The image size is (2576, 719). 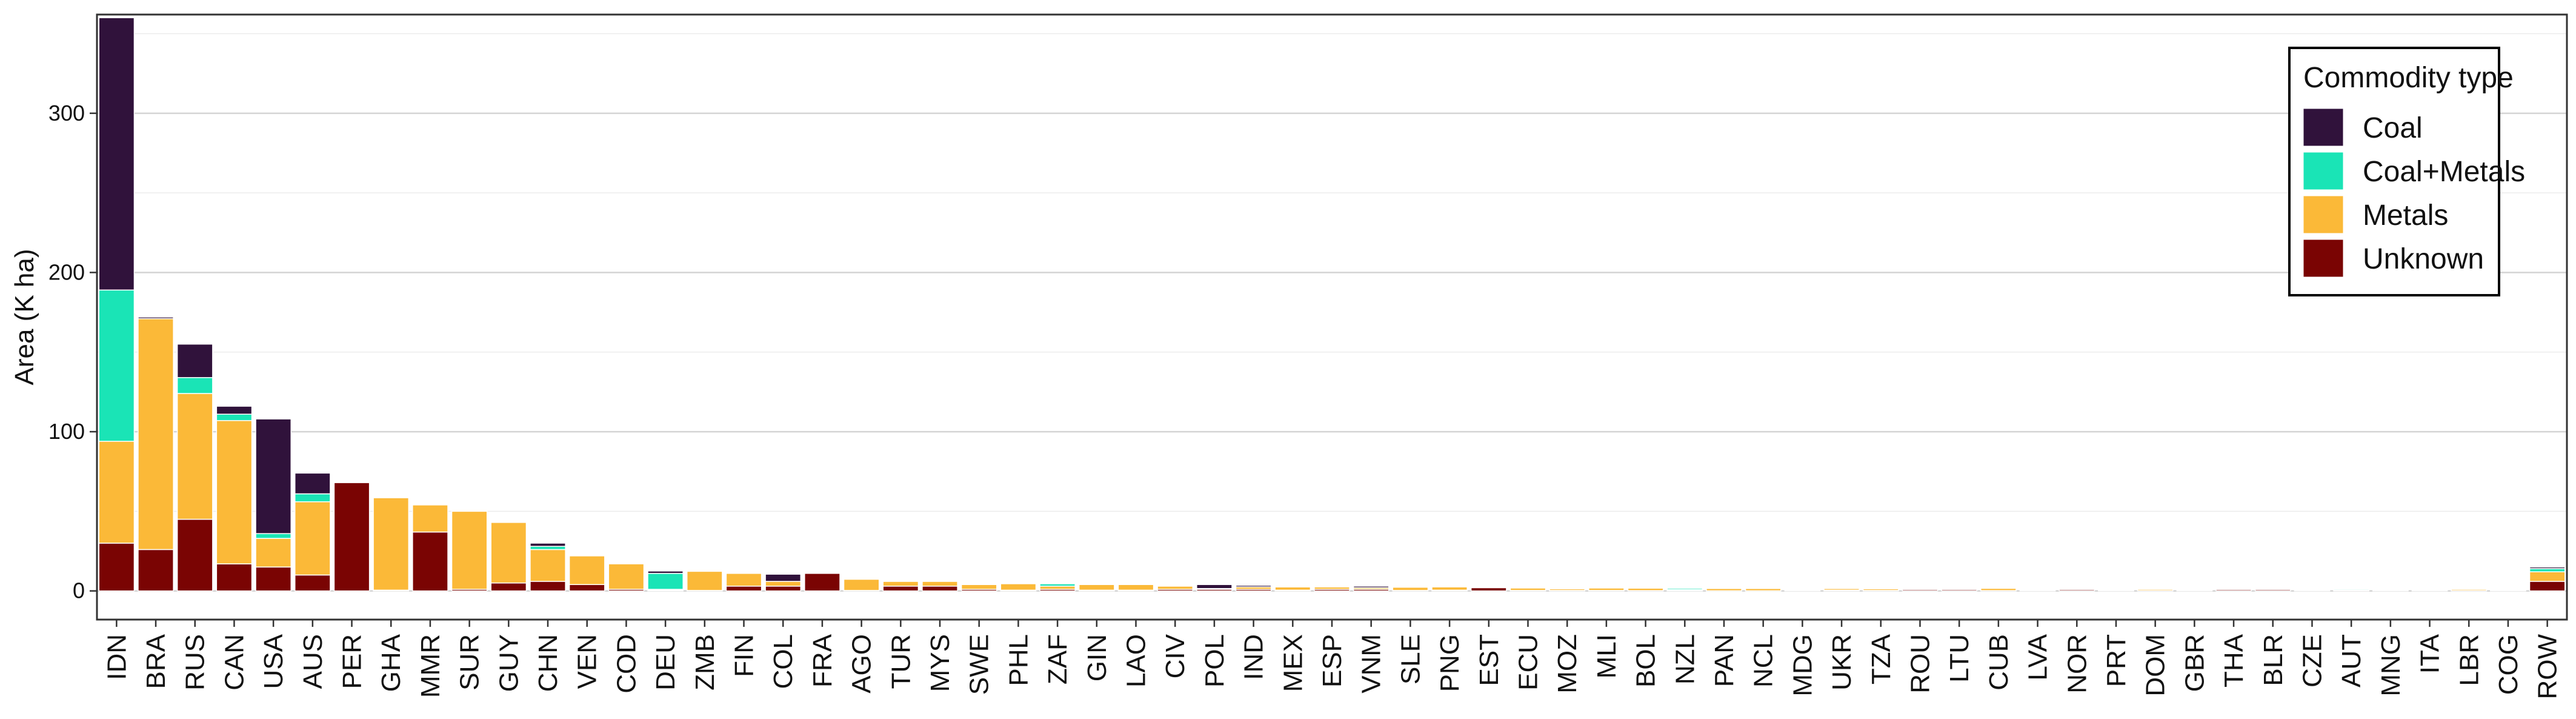 What do you see at coordinates (2391, 665) in the screenshot?
I see `x-tick-label: MNG` at bounding box center [2391, 665].